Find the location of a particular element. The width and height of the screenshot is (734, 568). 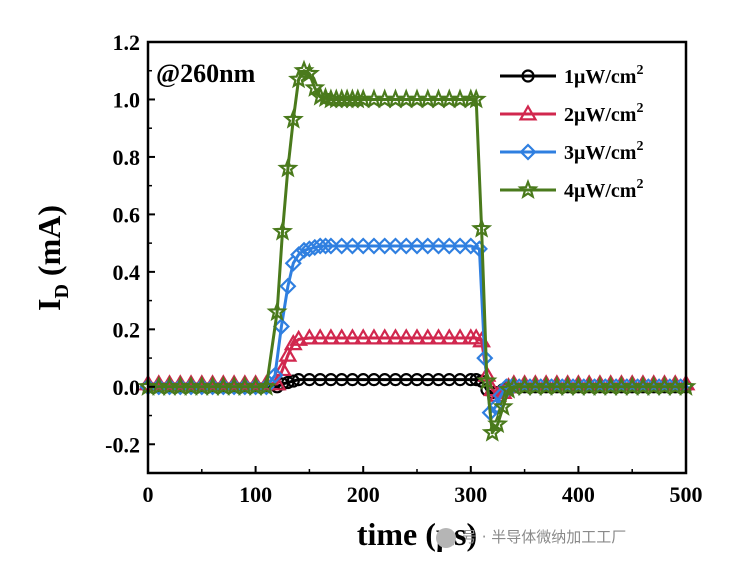

data-point-circle is located at coordinates (293, 381).